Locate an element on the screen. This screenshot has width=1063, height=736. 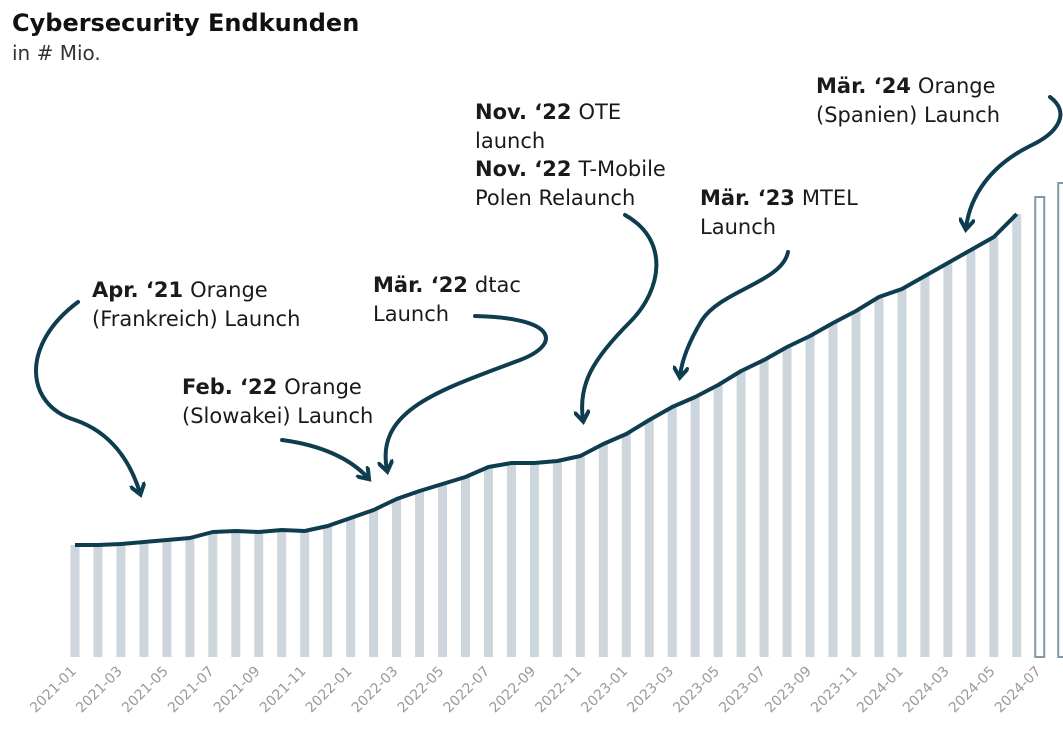
annotation: Nov. ‘22 T-Mobile is located at coordinates (570, 169).